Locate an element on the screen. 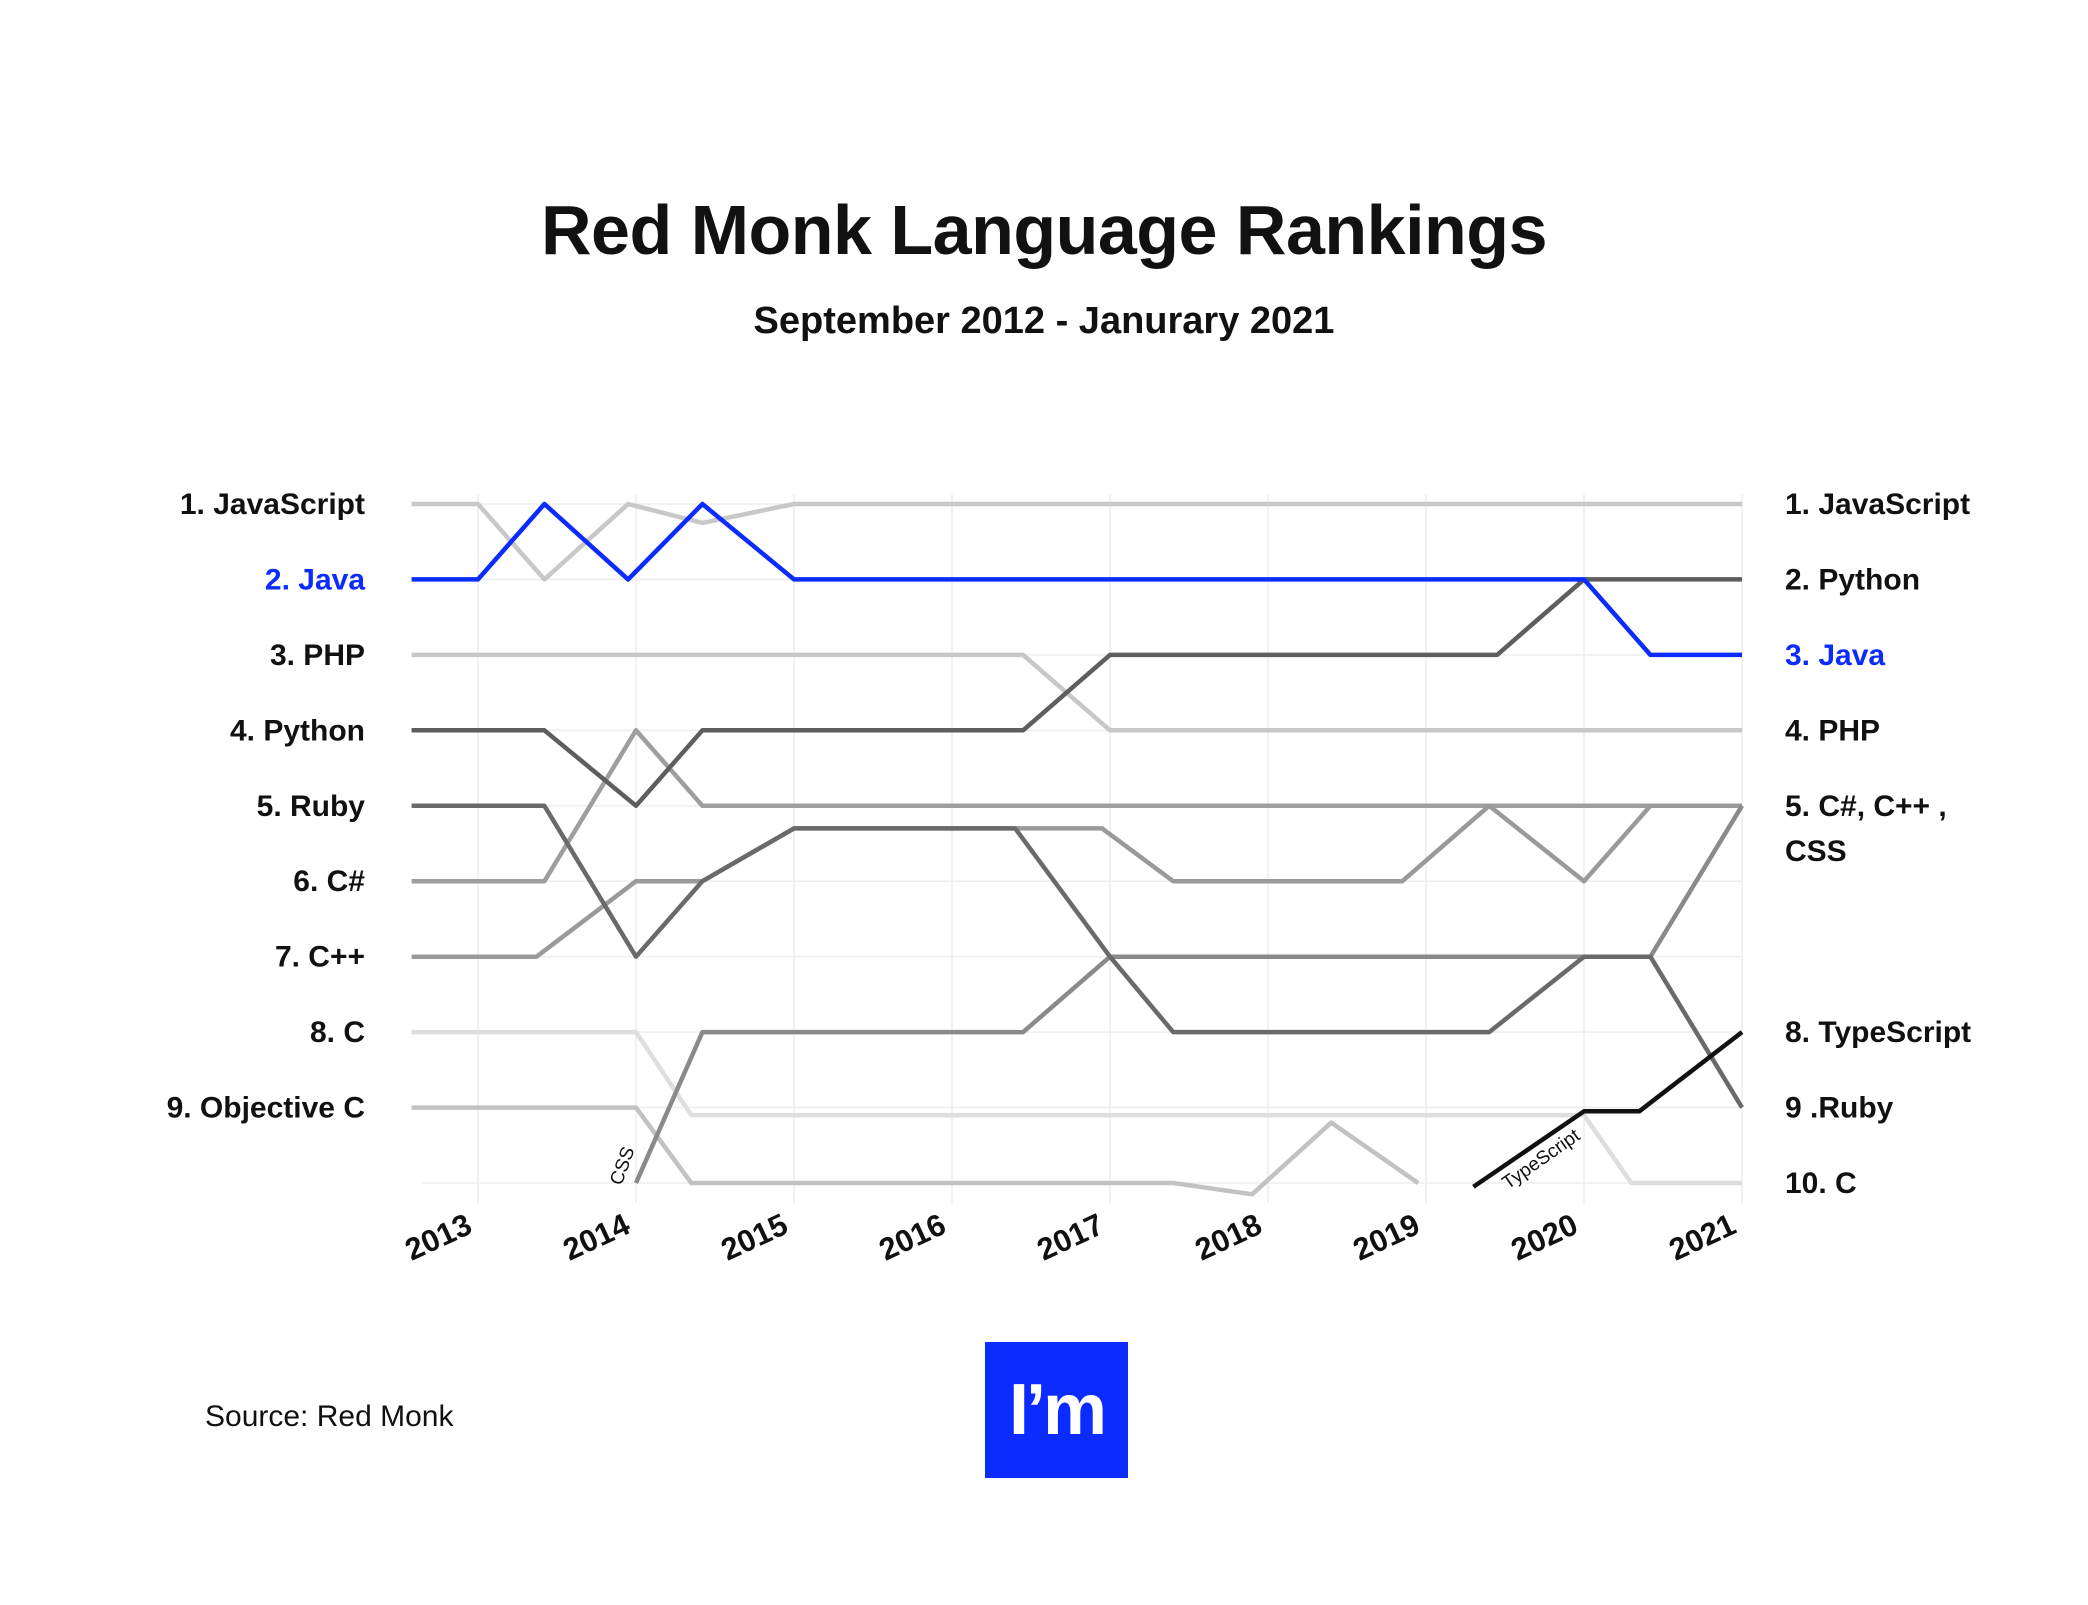 Image resolution: width=2088 pixels, height=1605 pixels. right-rank-label: 8. TypeScript is located at coordinates (1878, 1032).